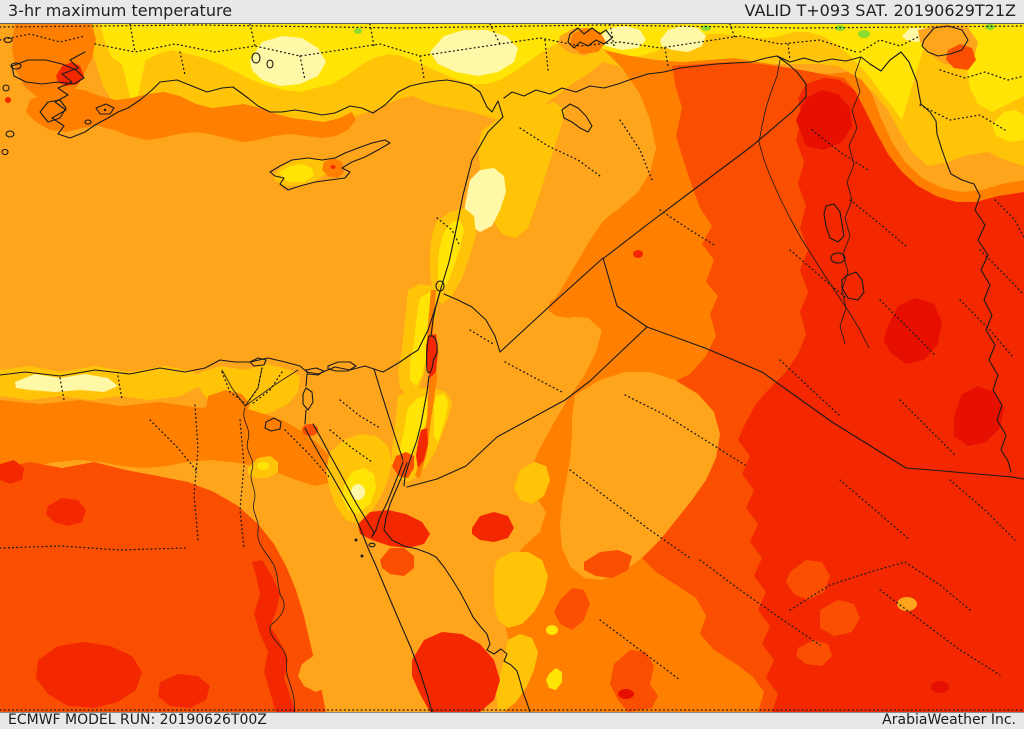 This screenshot has width=1024, height=729. I want to click on iran-iraq-border, so click(960, 267).